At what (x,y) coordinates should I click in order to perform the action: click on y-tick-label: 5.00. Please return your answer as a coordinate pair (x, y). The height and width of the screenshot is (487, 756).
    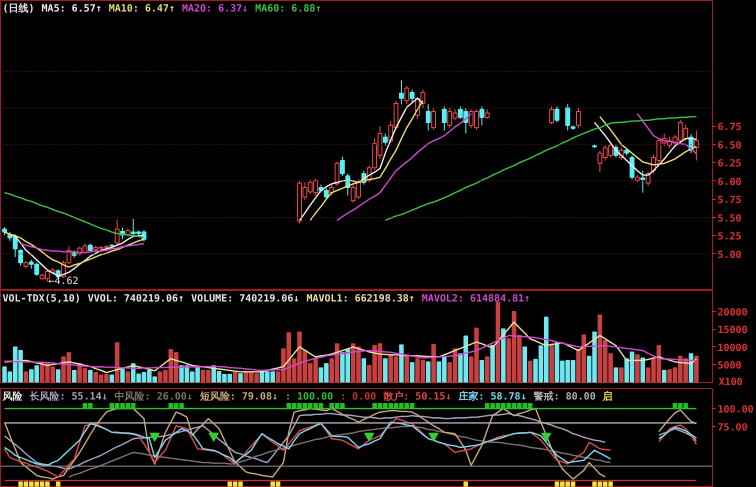
    Looking at the image, I should click on (730, 255).